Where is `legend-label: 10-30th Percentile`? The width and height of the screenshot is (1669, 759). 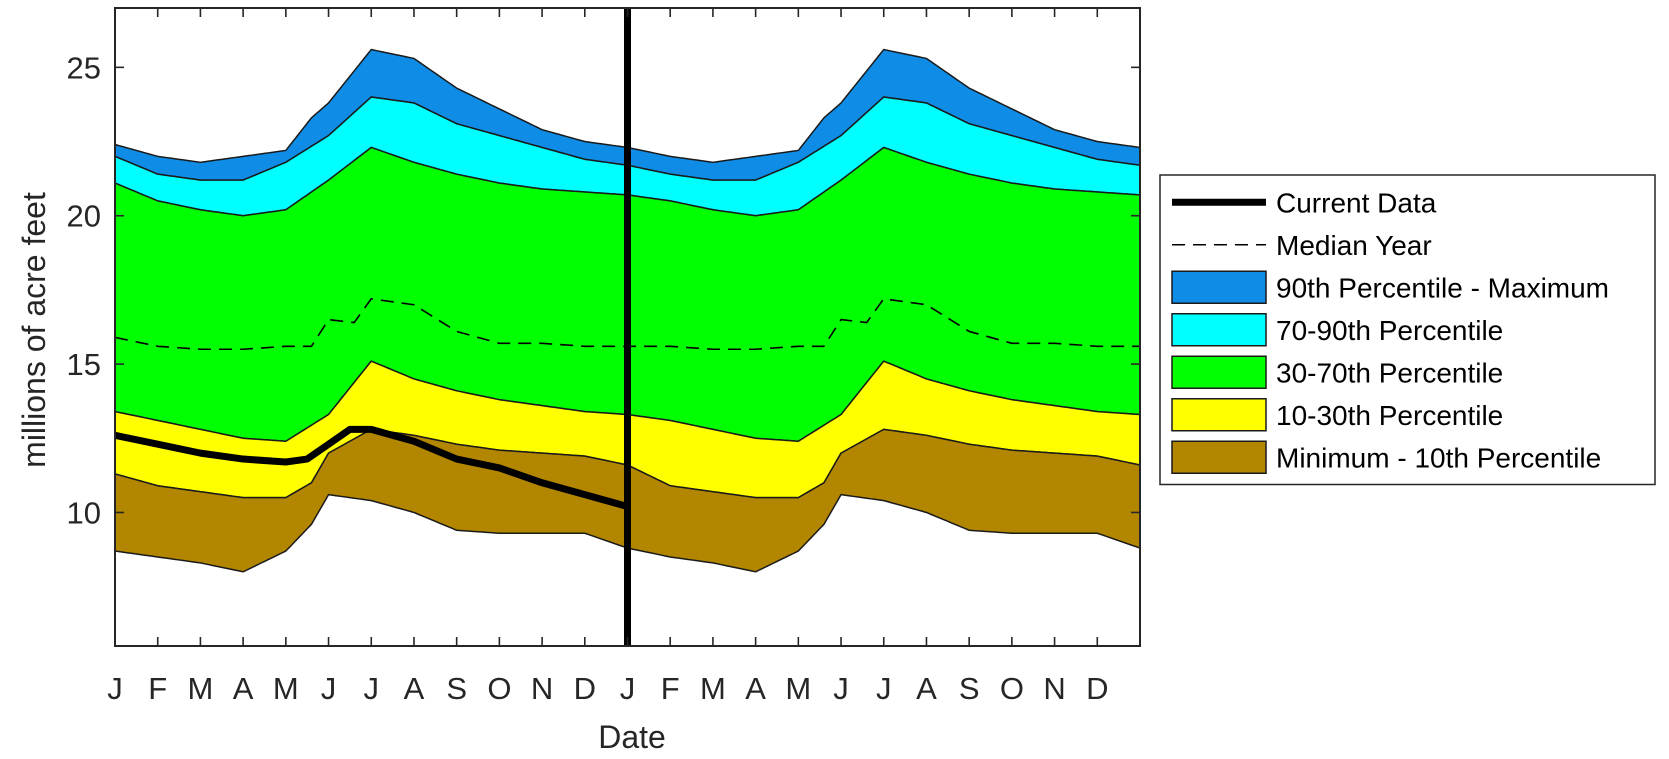
legend-label: 10-30th Percentile is located at coordinates (1389, 415).